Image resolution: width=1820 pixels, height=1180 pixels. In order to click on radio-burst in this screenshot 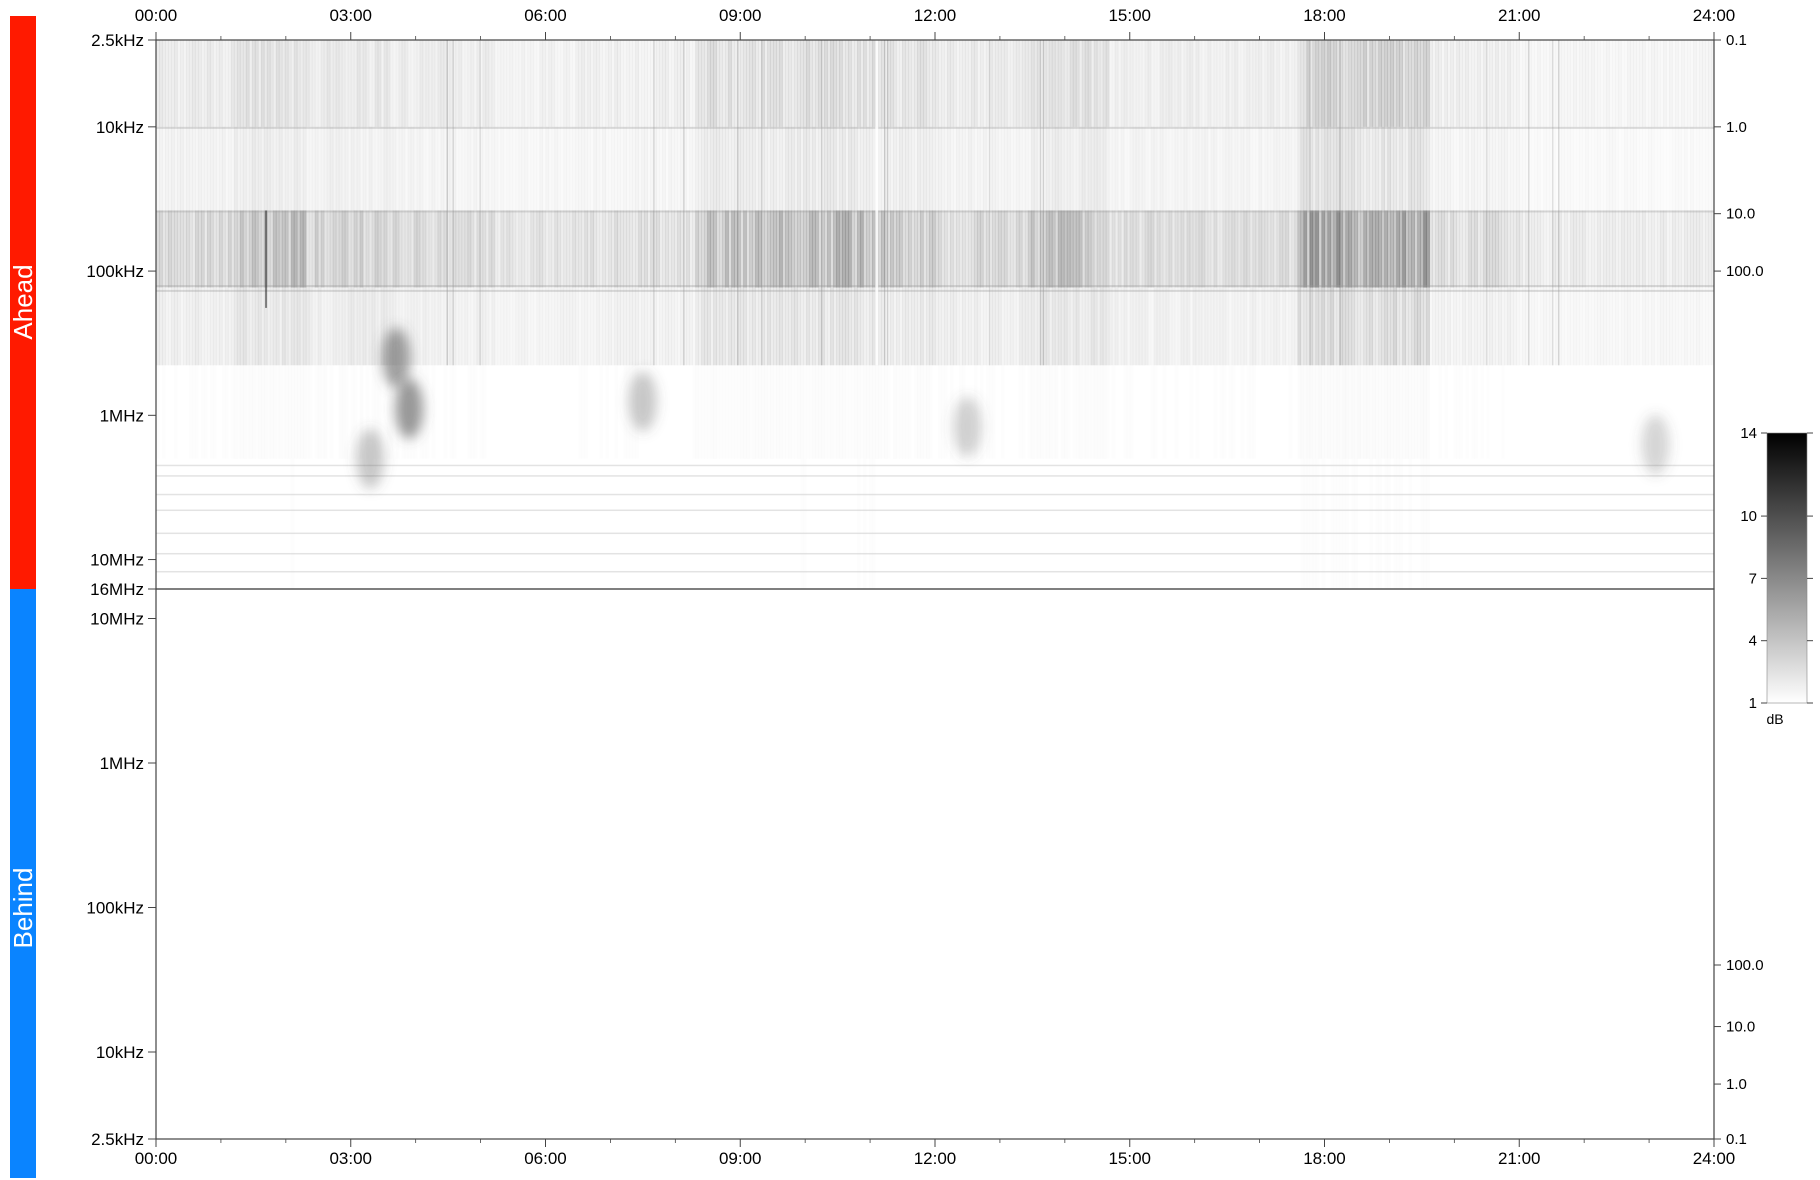, I will do `click(370, 458)`.